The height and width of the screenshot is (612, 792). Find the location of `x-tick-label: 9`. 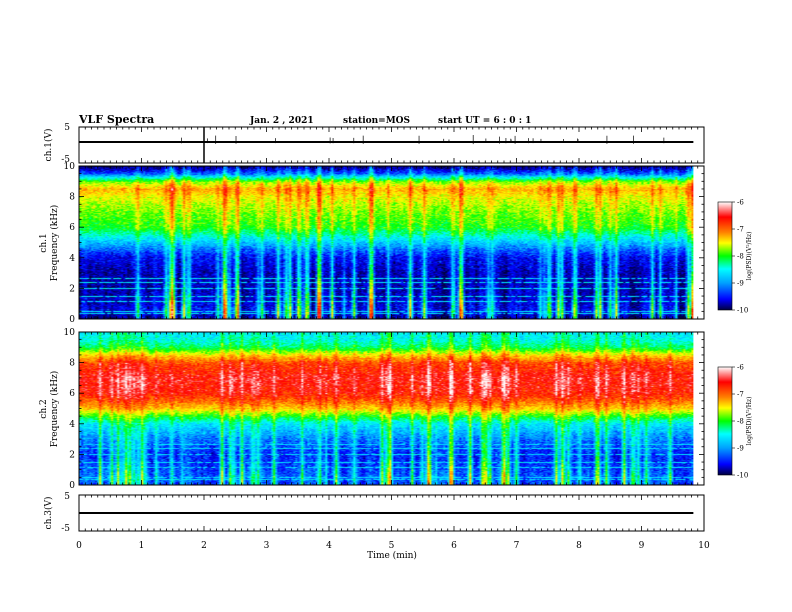

x-tick-label: 9 is located at coordinates (642, 546).